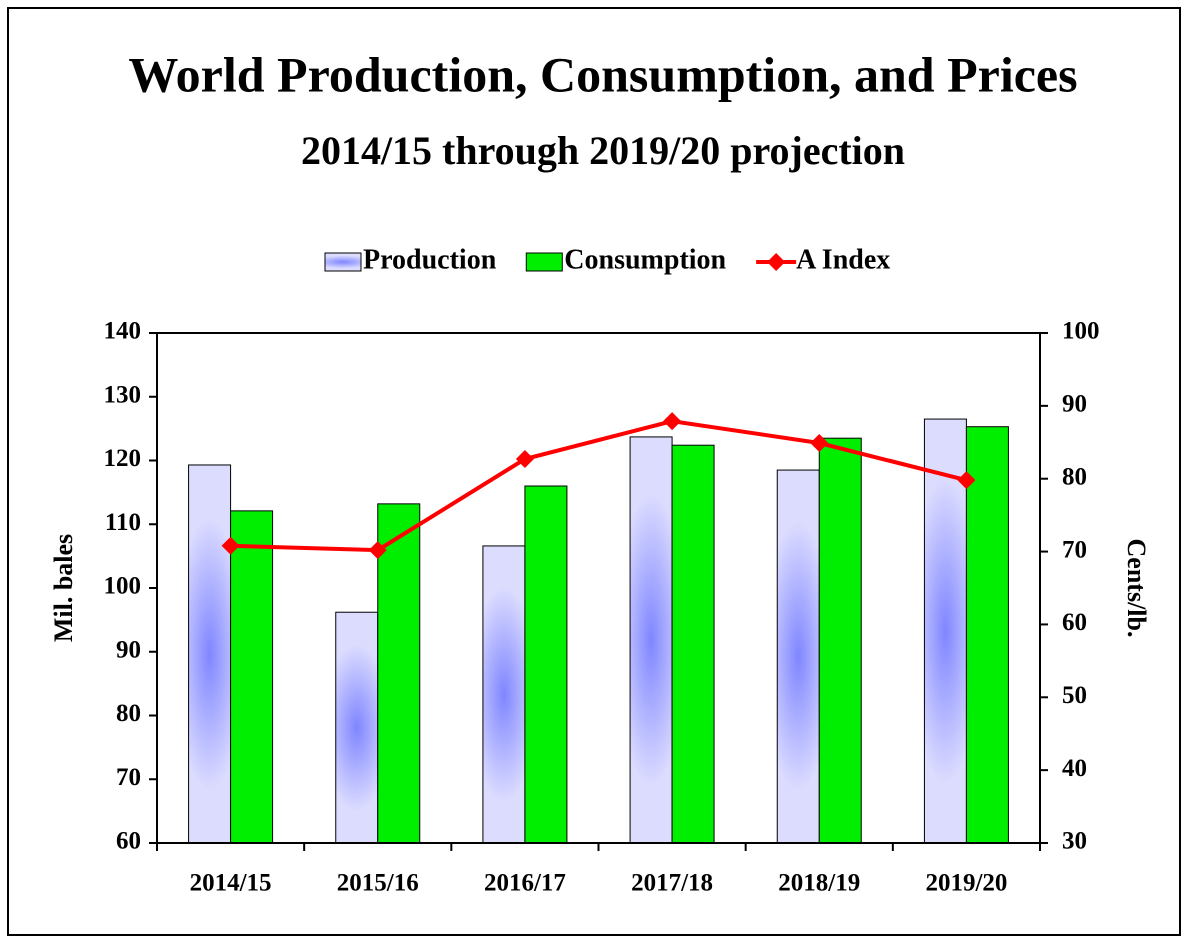 This screenshot has width=1188, height=943. Describe the element at coordinates (1074, 622) in the screenshot. I see `y2-tick-label: 60` at that location.